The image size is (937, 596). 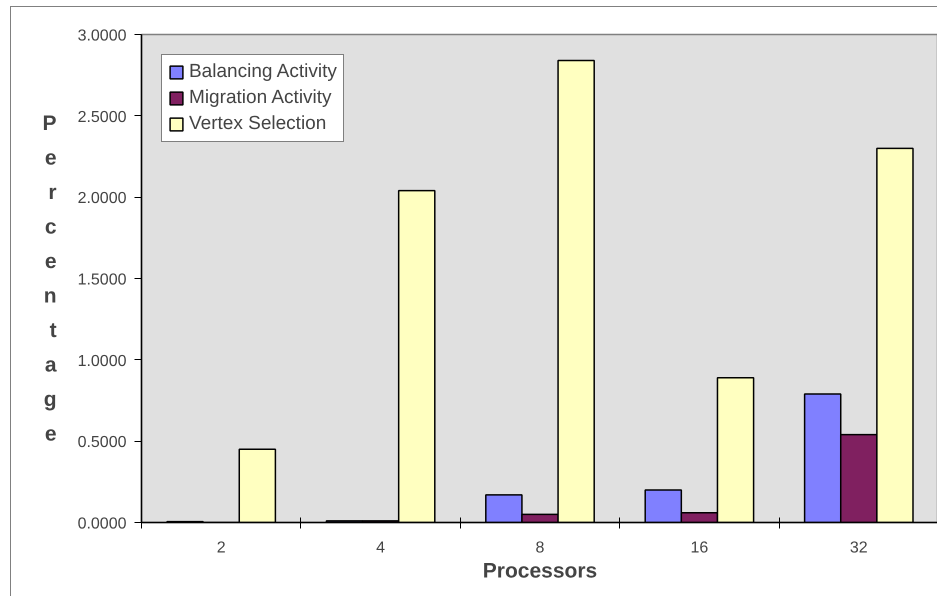 I want to click on legend-label: Balancing Activity, so click(x=263, y=72).